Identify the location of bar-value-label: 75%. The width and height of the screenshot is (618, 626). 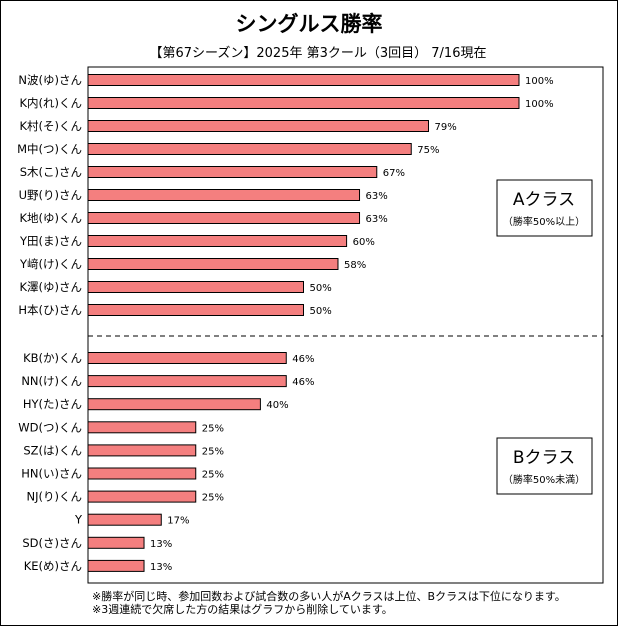
(428, 150).